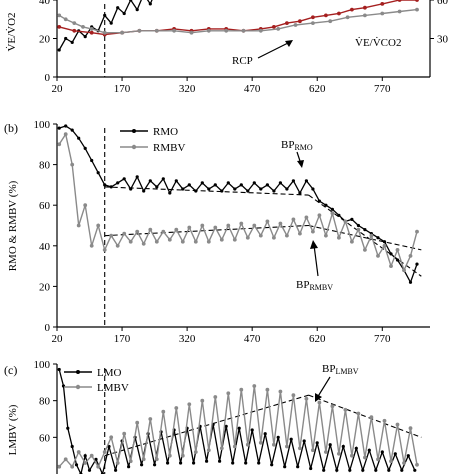 The image size is (474, 474). Describe the element at coordinates (58, 89) in the screenshot. I see `panel-a-xtick-label: 20` at that location.